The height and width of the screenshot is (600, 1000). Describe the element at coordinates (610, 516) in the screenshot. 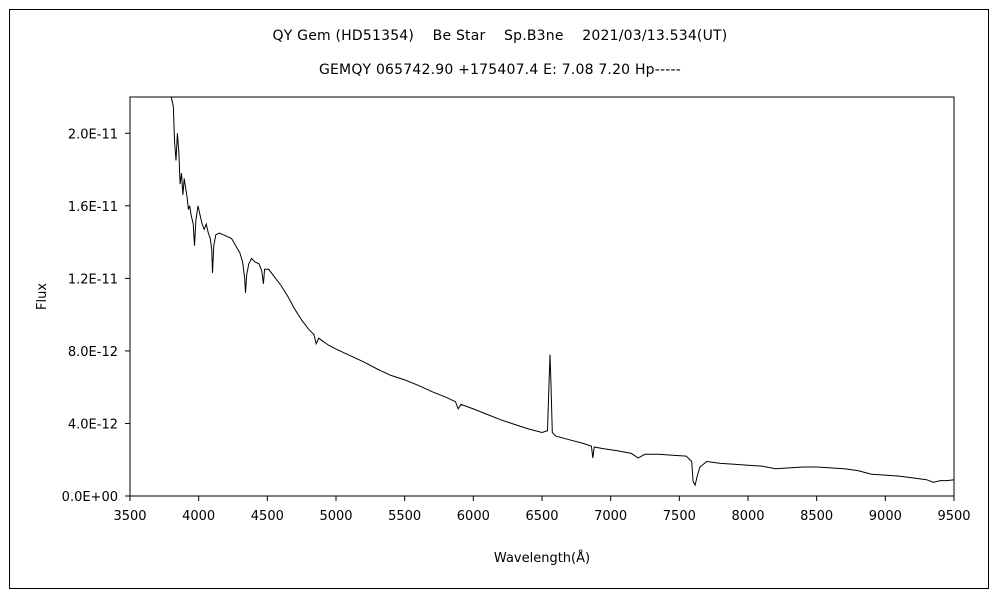

I see `x-tick-label: 7000` at that location.